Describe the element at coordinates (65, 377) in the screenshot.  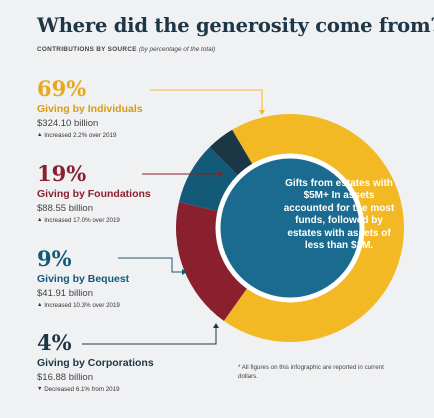
I see `amount-corporations: $16.88 billion` at that location.